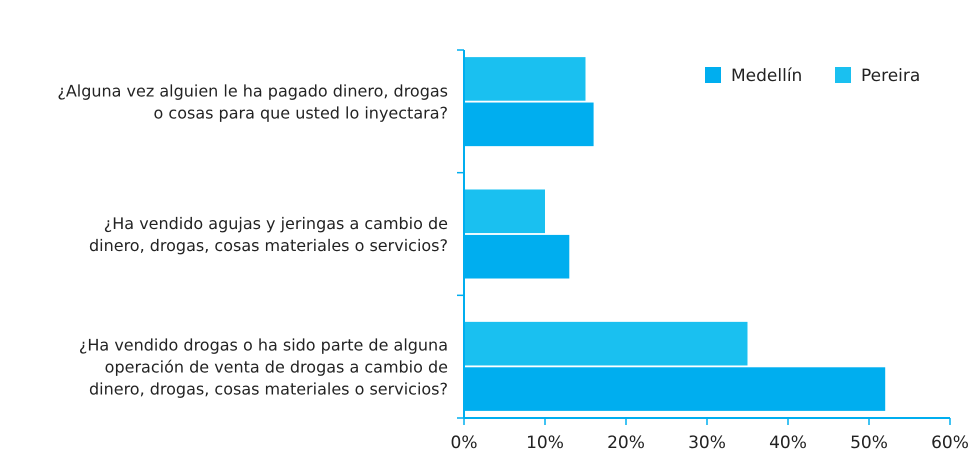 The height and width of the screenshot is (473, 978). Describe the element at coordinates (950, 443) in the screenshot. I see `x-tick-label: 60%` at that location.